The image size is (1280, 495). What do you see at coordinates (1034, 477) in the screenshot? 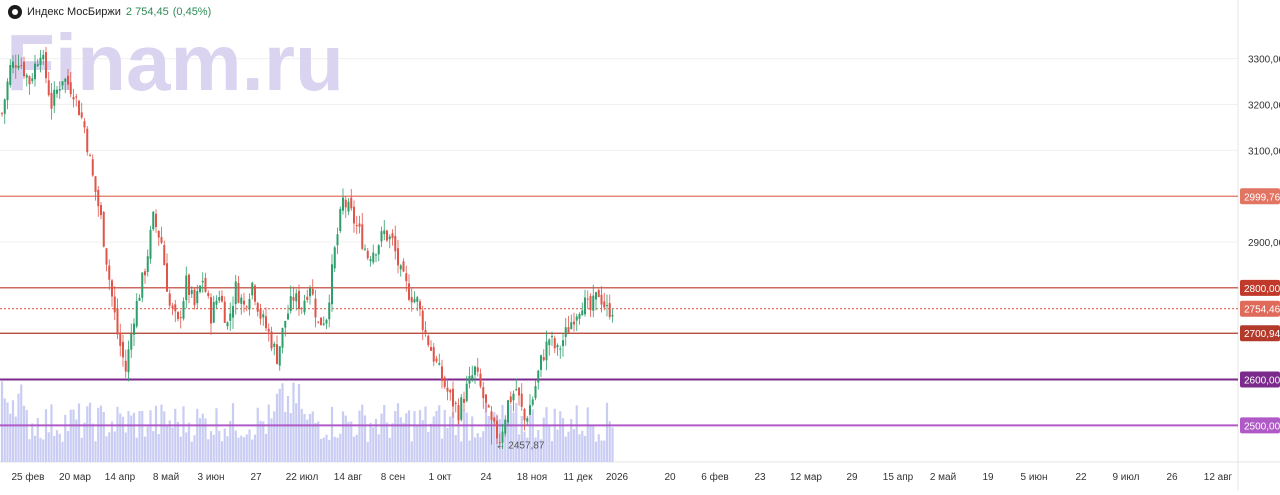
I see `x-tick-label: 5 июн` at bounding box center [1034, 477].